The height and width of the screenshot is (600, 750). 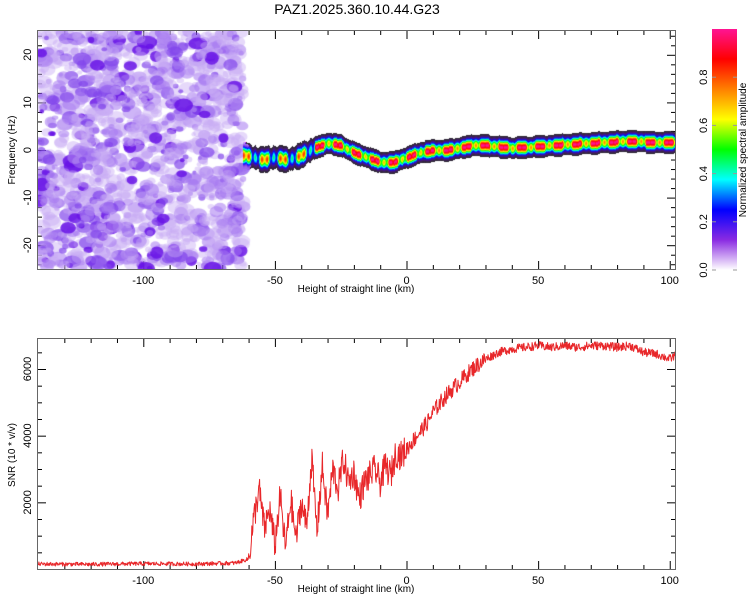 I want to click on spectrogram-y-axis-label: Frequency (Hz), so click(x=12, y=150).